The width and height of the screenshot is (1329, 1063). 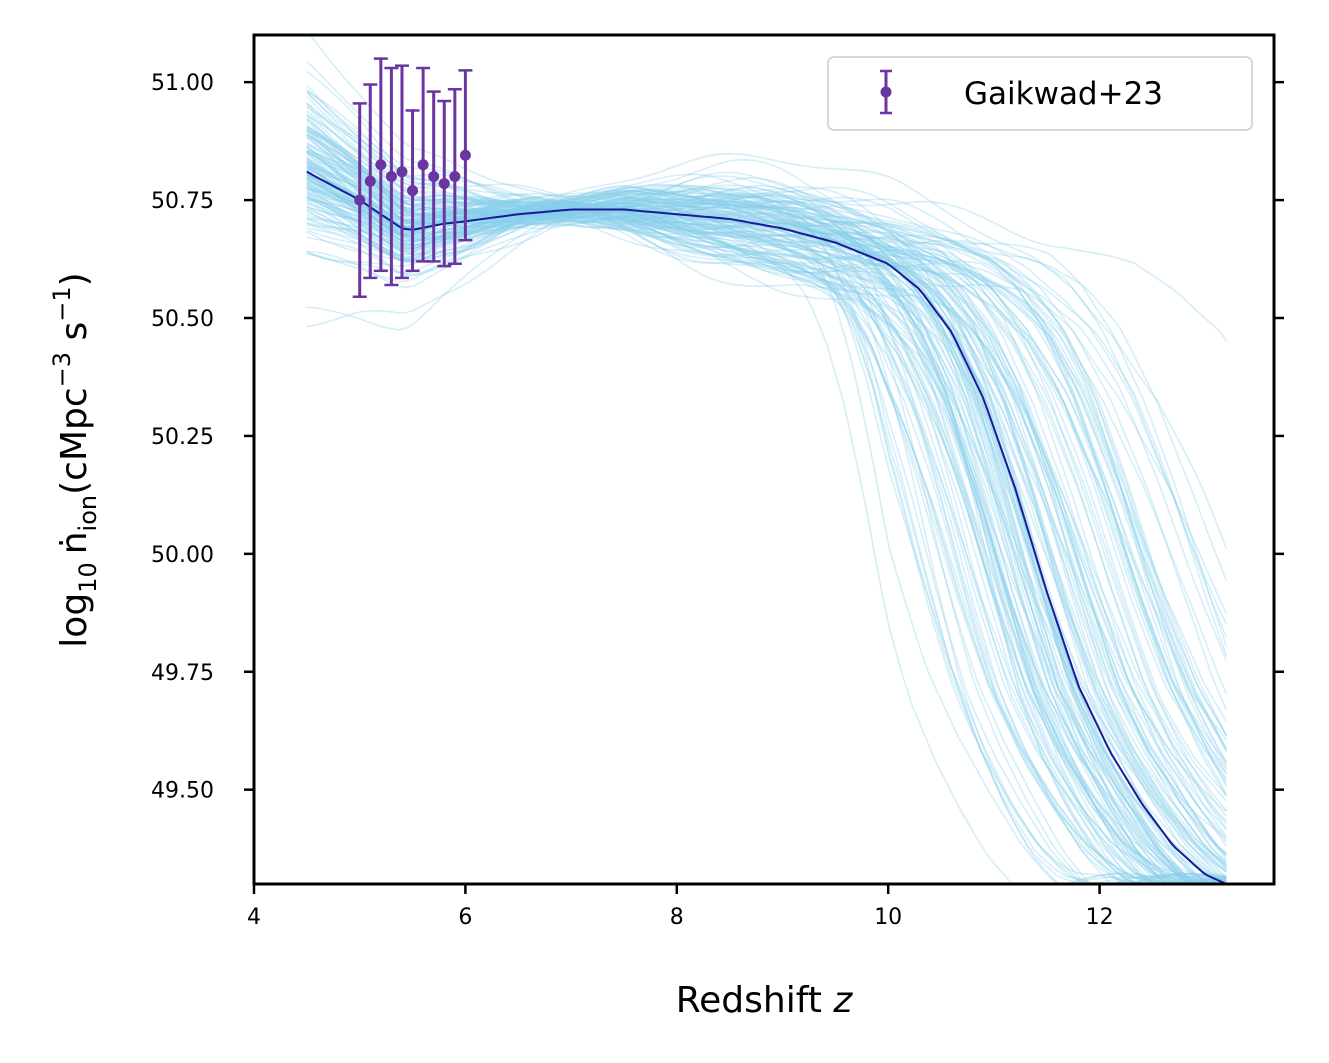 What do you see at coordinates (182, 201) in the screenshot?
I see `y-tick-label: 50.75` at bounding box center [182, 201].